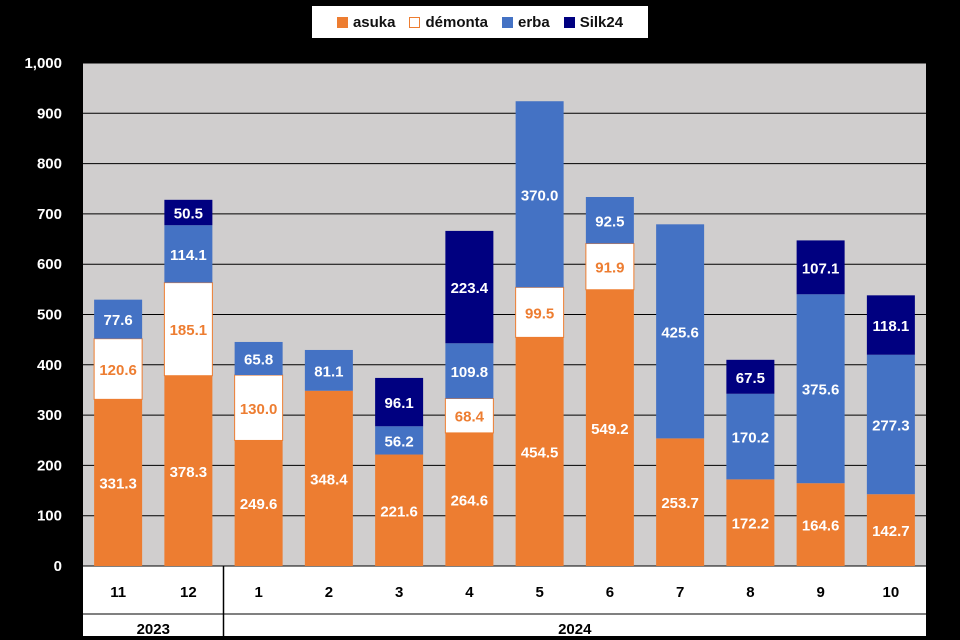 This screenshot has height=640, width=960. I want to click on x-tick-label: 8, so click(750, 592).